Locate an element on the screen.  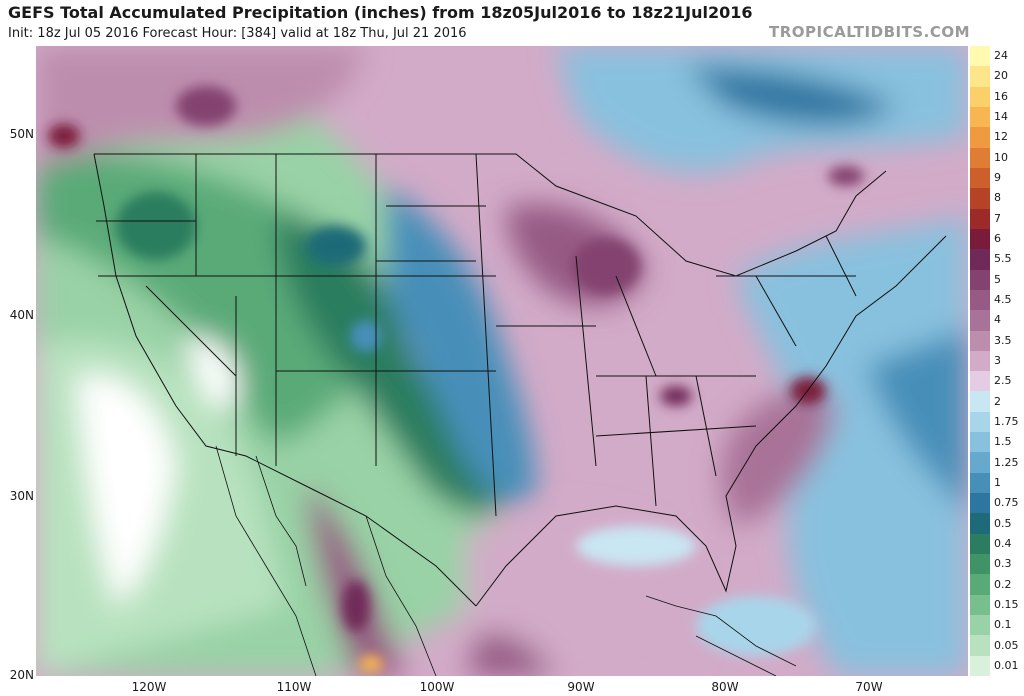
colorbar-label: 6 is located at coordinates (997, 239).